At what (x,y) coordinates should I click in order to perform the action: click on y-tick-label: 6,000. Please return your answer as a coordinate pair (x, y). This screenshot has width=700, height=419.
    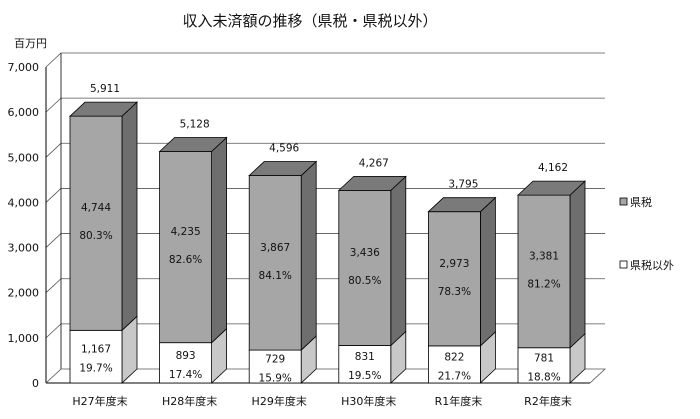
    Looking at the image, I should click on (24, 112).